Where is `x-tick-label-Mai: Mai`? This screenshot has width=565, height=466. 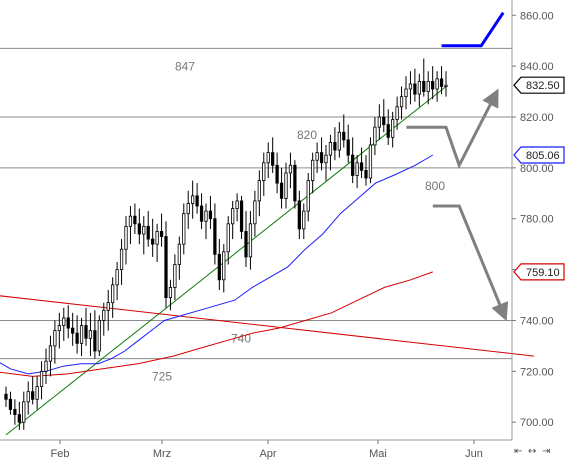 x-tick-label-Mai: Mai is located at coordinates (378, 454).